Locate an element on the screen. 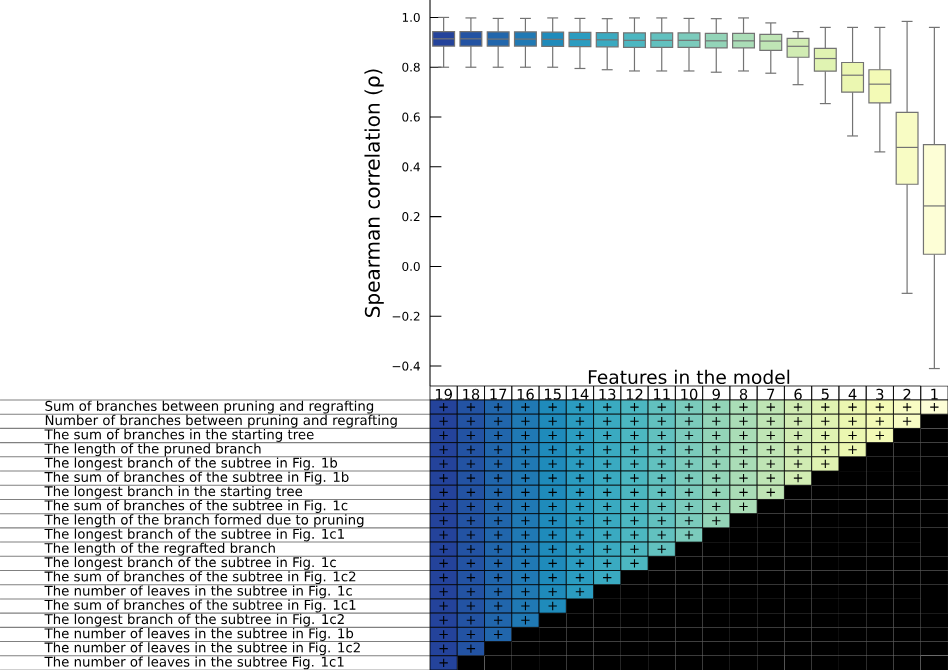 The width and height of the screenshot is (948, 670). x-axis-title: Features in the model is located at coordinates (689, 377).